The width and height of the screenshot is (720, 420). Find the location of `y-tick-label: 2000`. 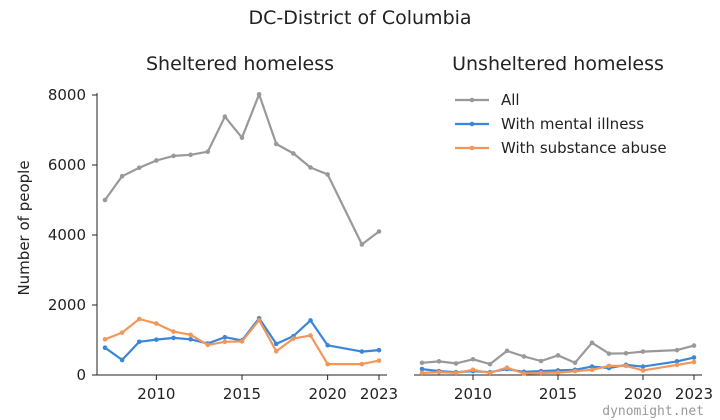

y-tick-label: 2000 is located at coordinates (67, 305).